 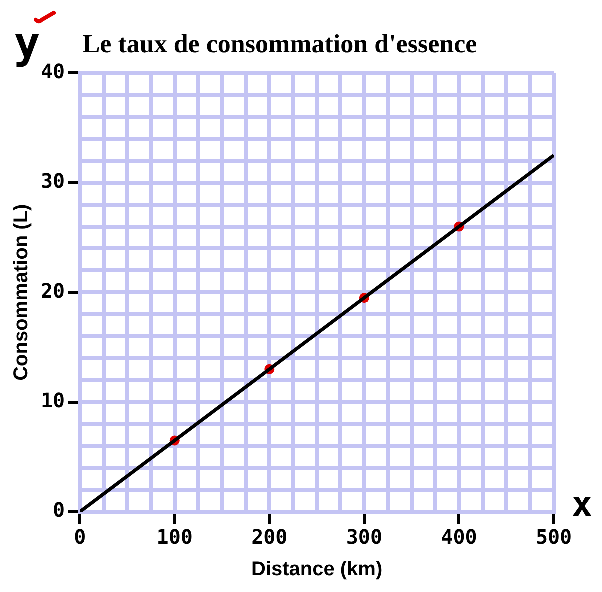 What do you see at coordinates (174, 537) in the screenshot?
I see `x-tick-label: 100` at bounding box center [174, 537].